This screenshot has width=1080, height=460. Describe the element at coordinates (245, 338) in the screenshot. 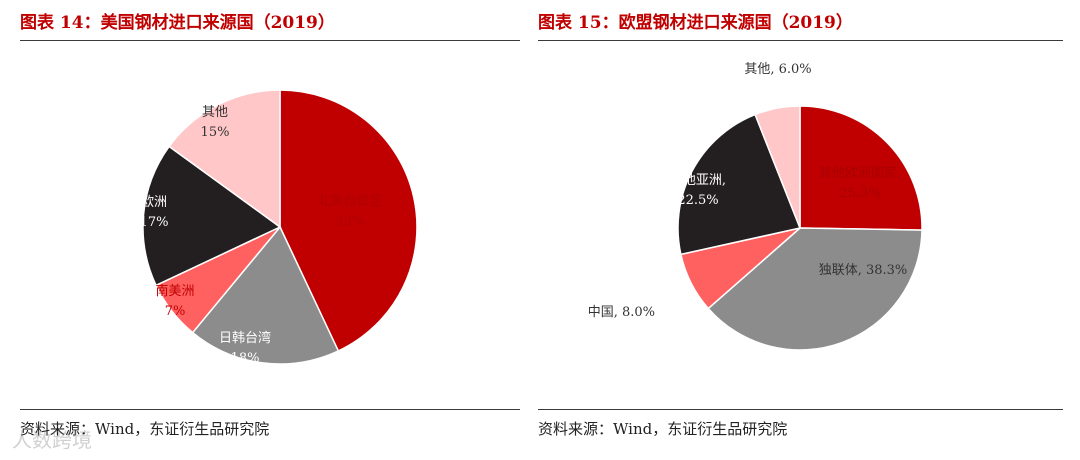

I see `slice-name-label: 日韩台湾` at that location.